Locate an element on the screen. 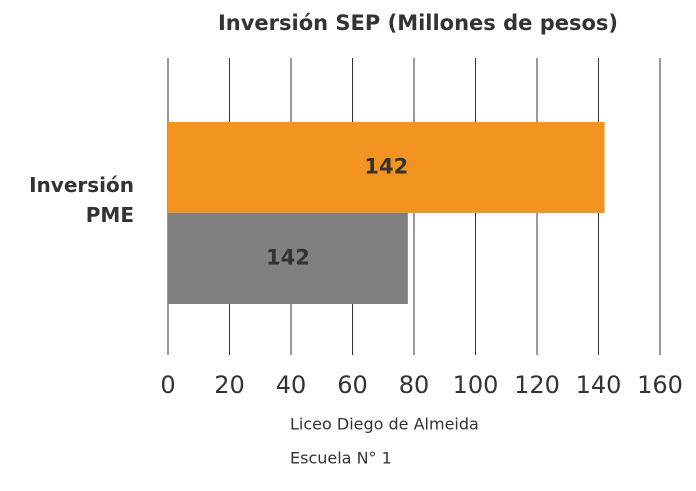 Image resolution: width=696 pixels, height=491 pixels. chart-title: Inversión SEP (Millones de pesos) is located at coordinates (418, 23).